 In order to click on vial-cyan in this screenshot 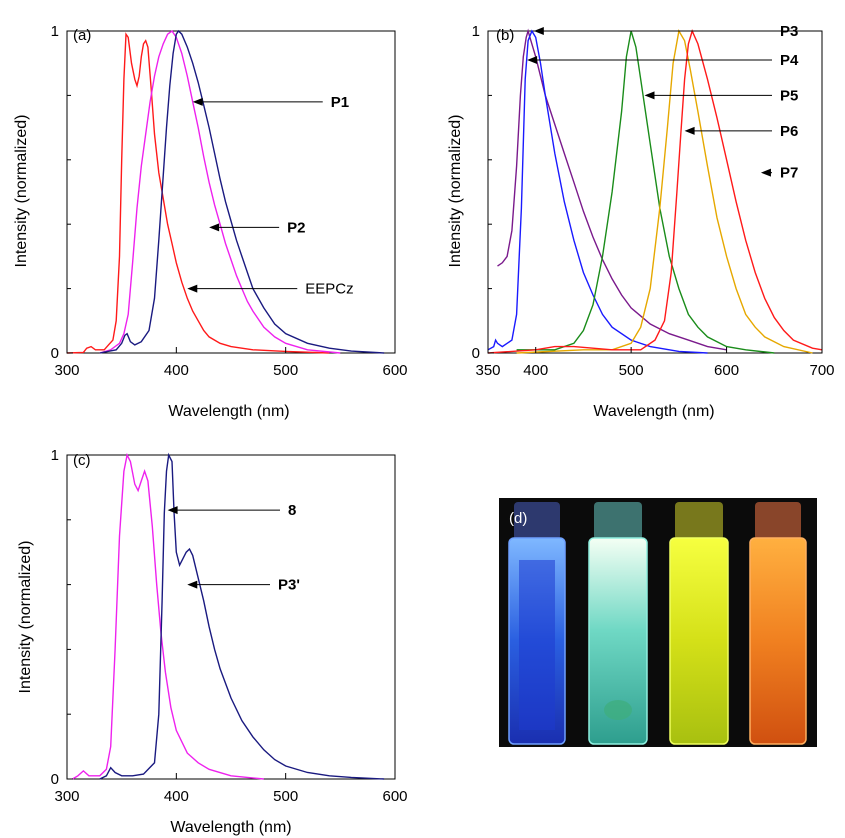, I will do `click(618, 623)`.